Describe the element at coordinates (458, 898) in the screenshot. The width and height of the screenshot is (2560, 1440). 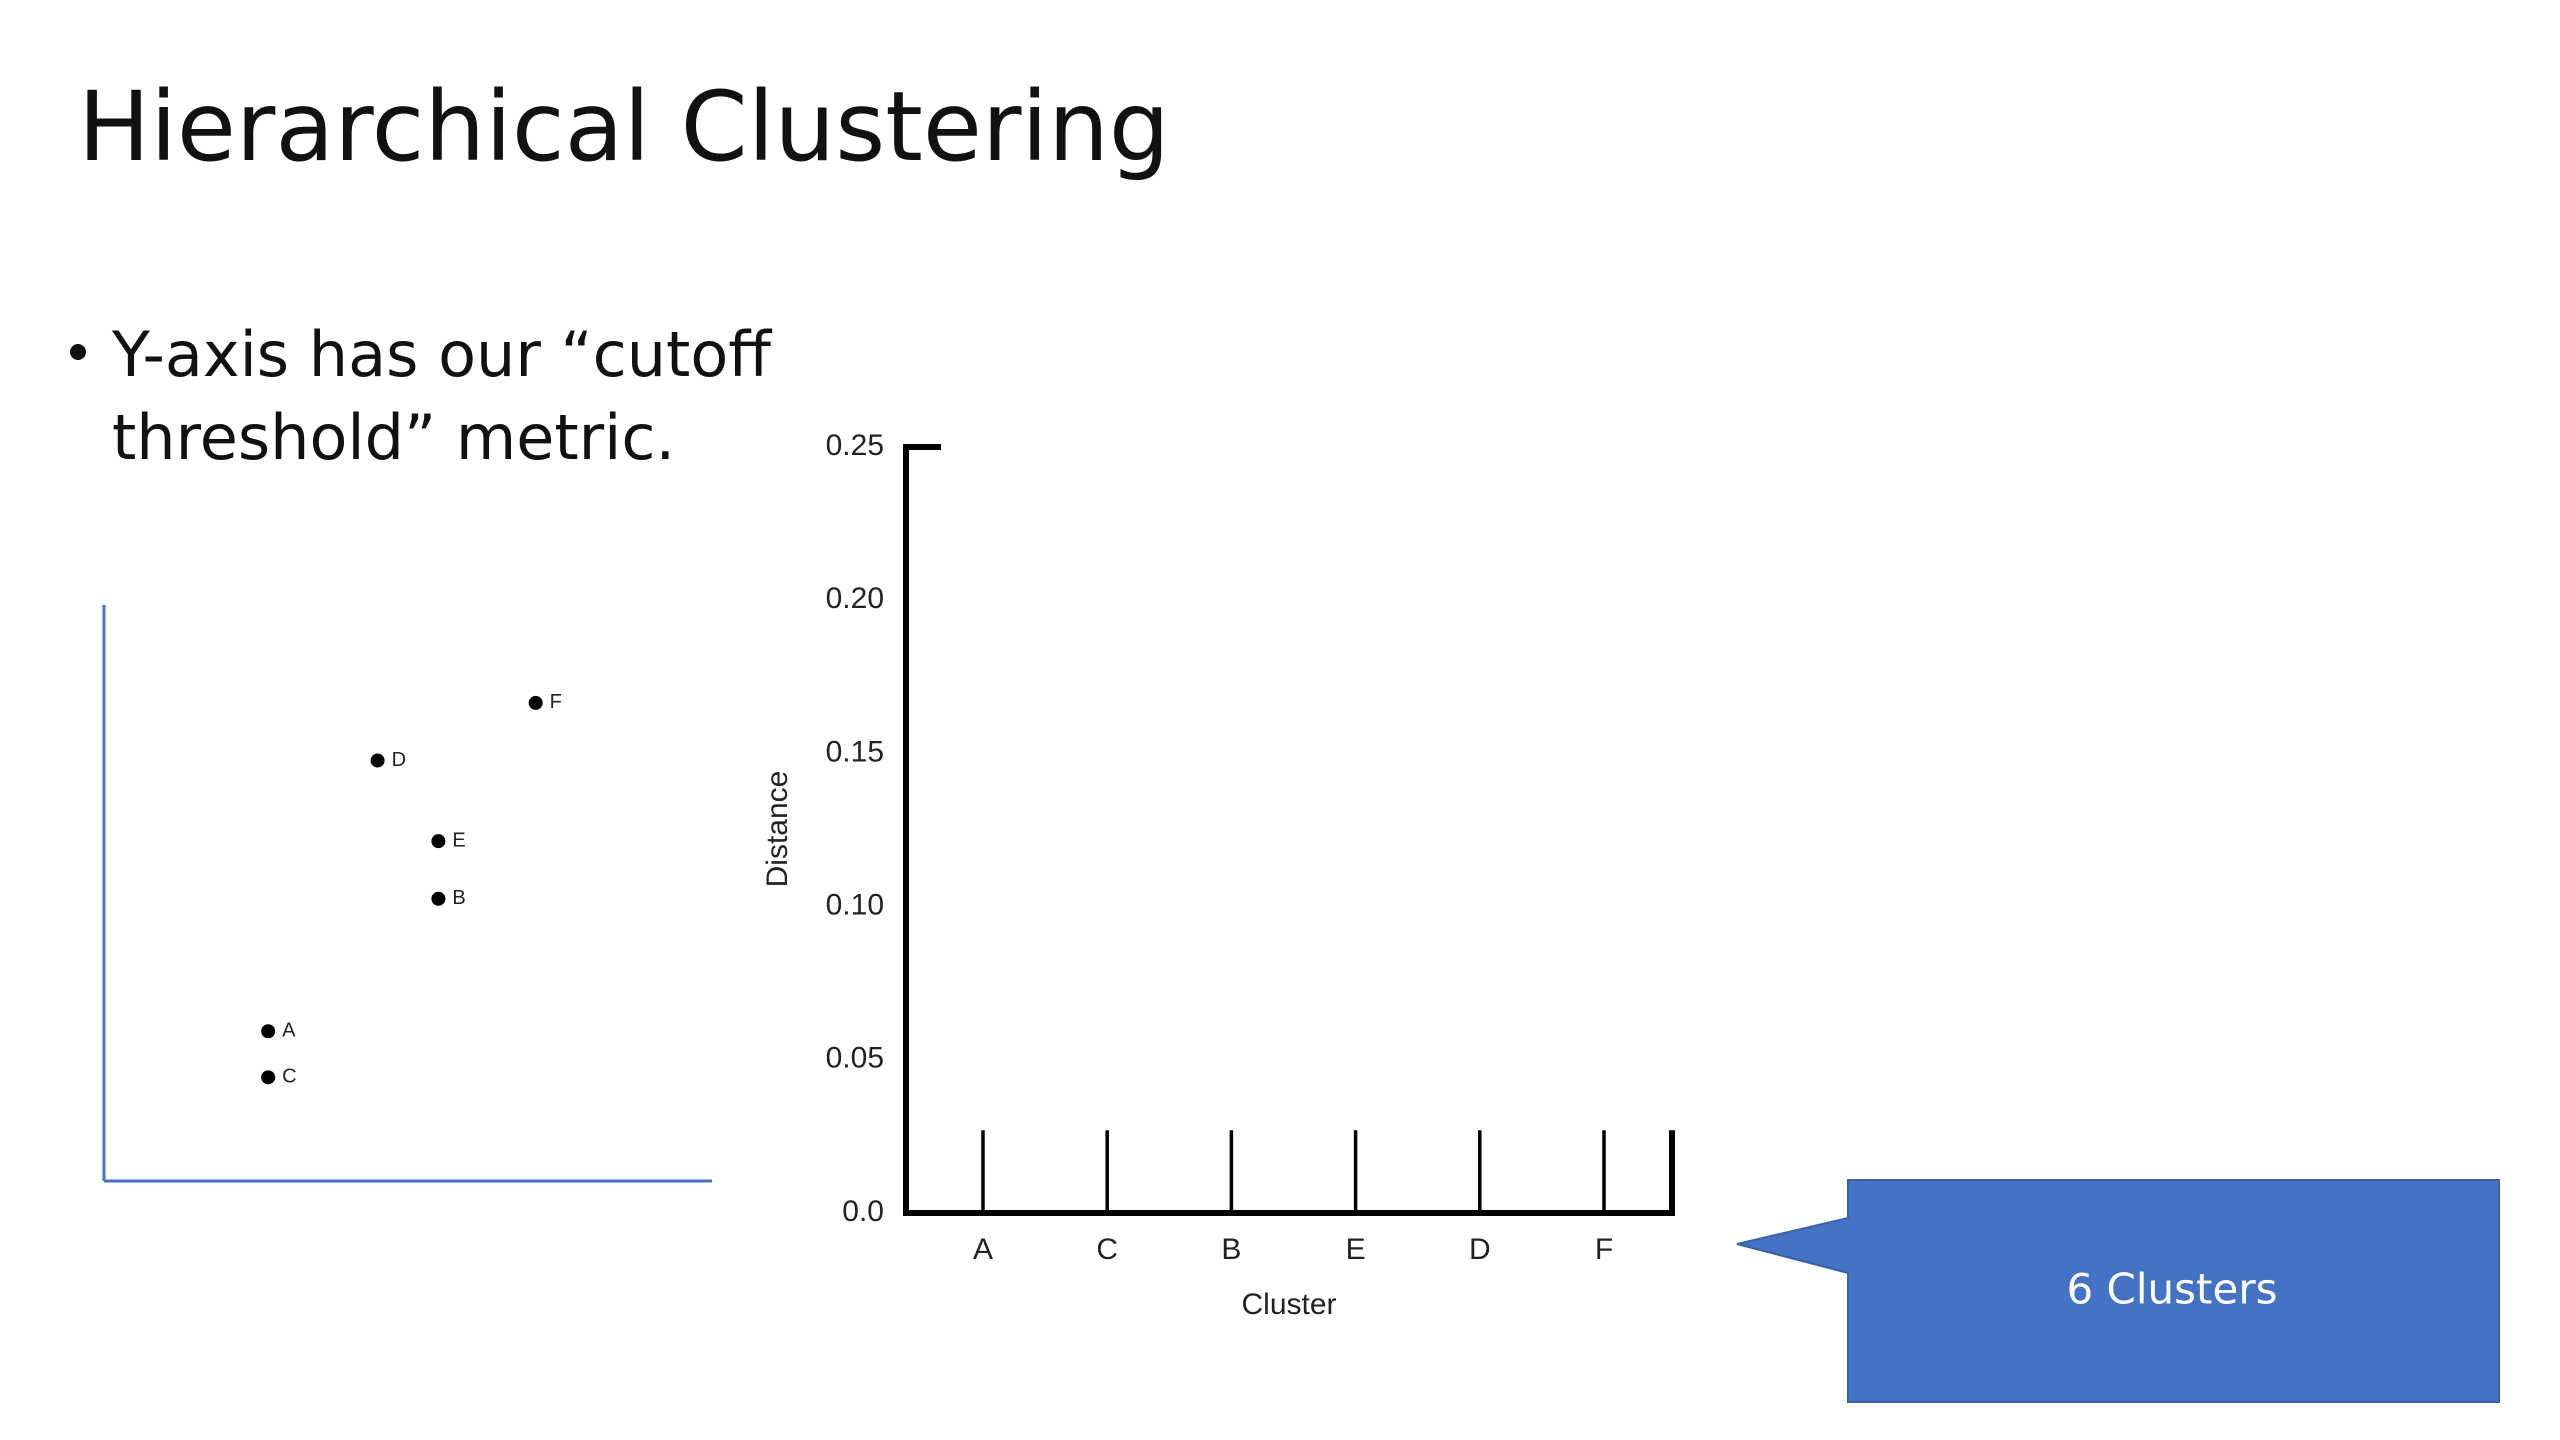
I see `point-label: B` at that location.